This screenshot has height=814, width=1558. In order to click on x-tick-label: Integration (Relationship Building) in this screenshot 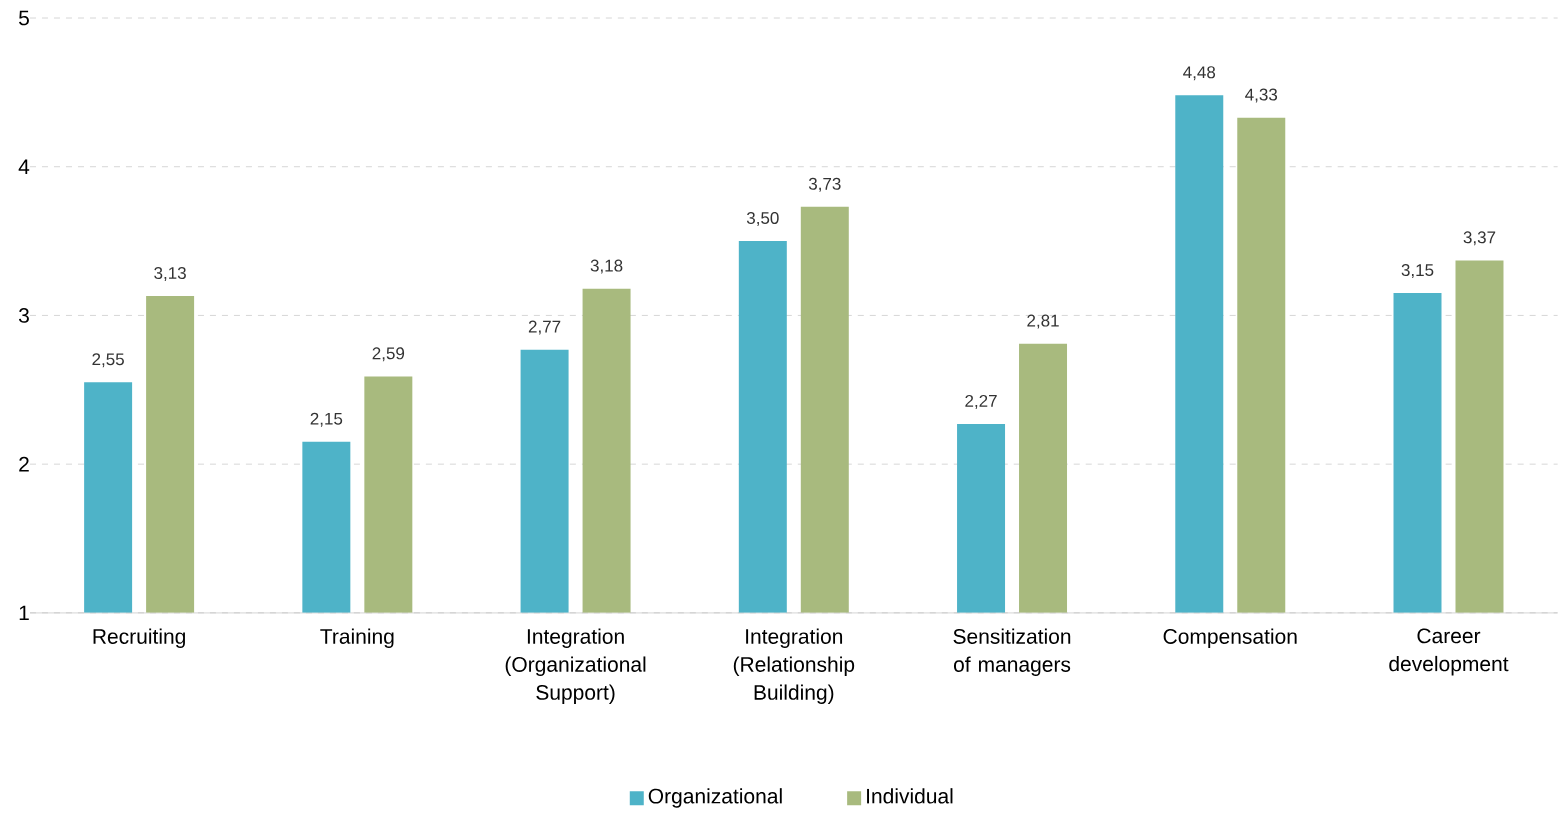, I will do `click(794, 666)`.